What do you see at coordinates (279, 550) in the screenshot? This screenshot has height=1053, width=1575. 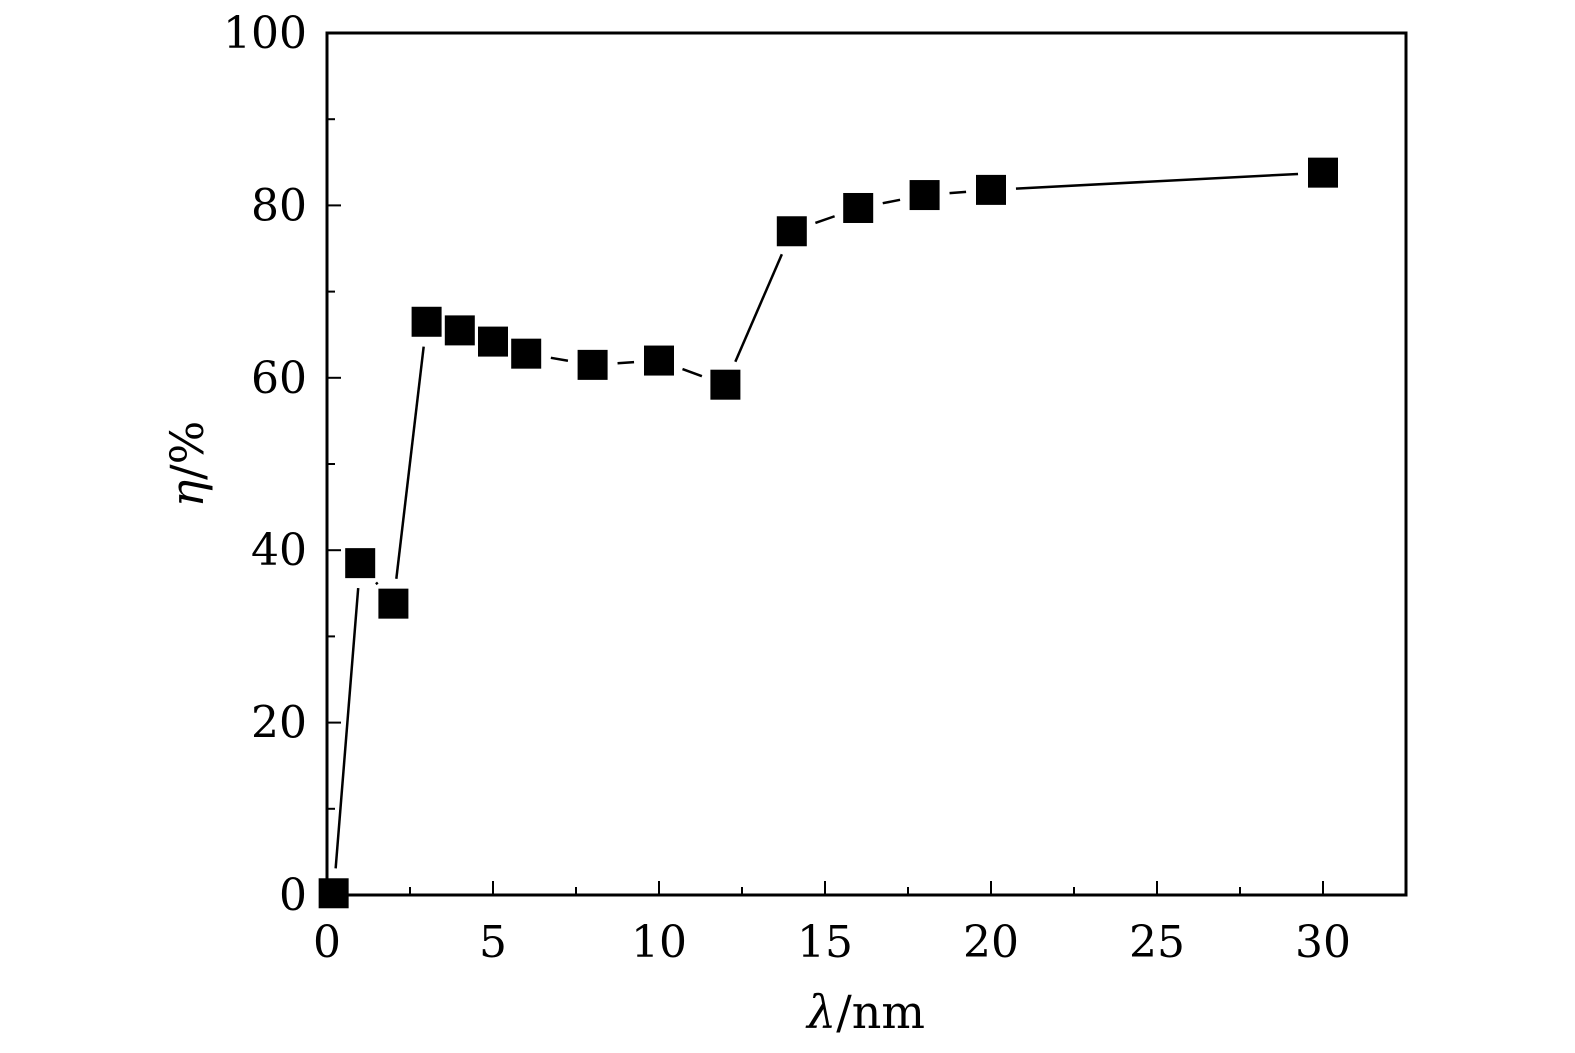 I see `y-tick-label: 40` at bounding box center [279, 550].